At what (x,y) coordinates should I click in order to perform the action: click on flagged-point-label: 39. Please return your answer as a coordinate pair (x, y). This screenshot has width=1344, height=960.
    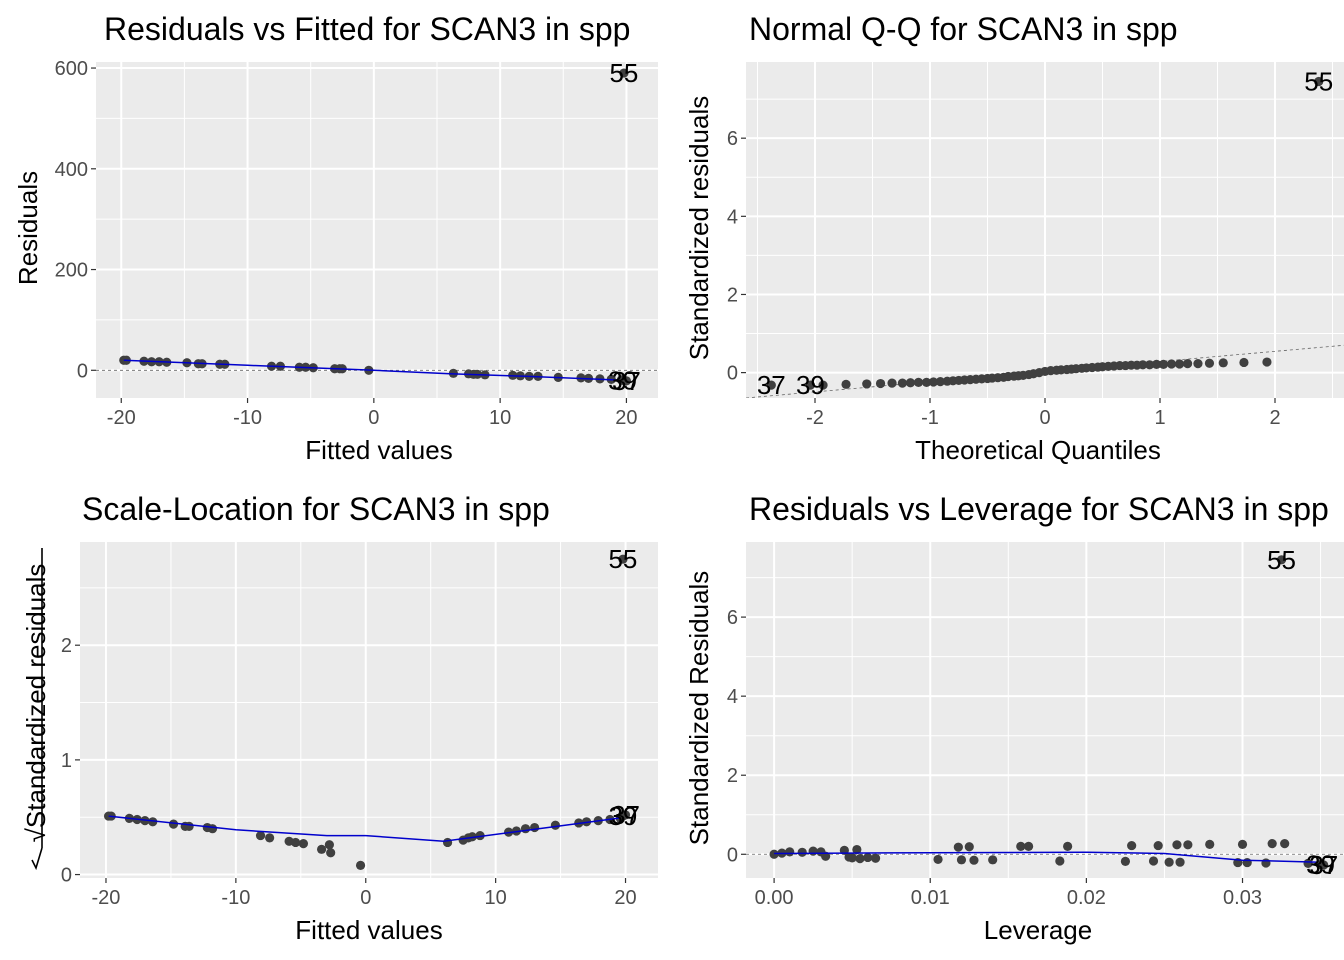
    Looking at the image, I should click on (622, 816).